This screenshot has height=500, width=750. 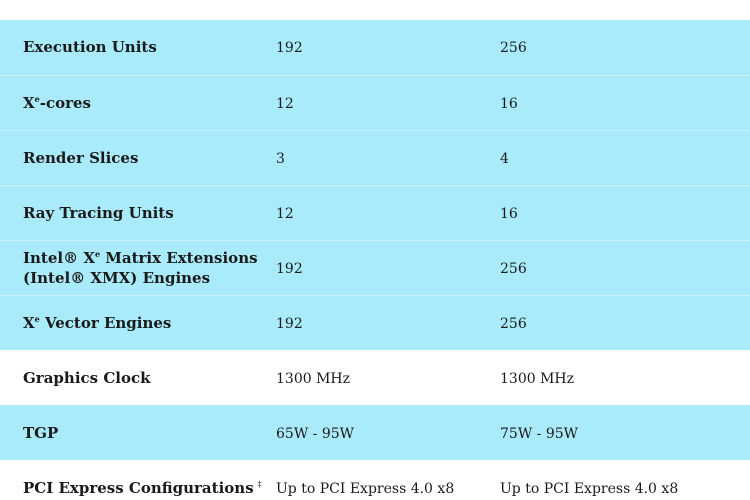 What do you see at coordinates (138, 157) in the screenshot?
I see `spec-label: Render Slices` at bounding box center [138, 157].